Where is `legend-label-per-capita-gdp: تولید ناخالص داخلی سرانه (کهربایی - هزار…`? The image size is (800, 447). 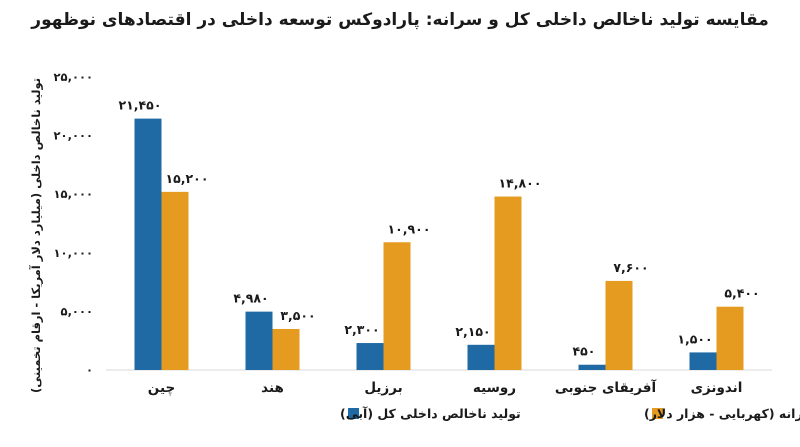
legend-label-per-capita-gdp: تولید ناخالص داخلی سرانه (کهربایی - هزار… is located at coordinates (722, 413).